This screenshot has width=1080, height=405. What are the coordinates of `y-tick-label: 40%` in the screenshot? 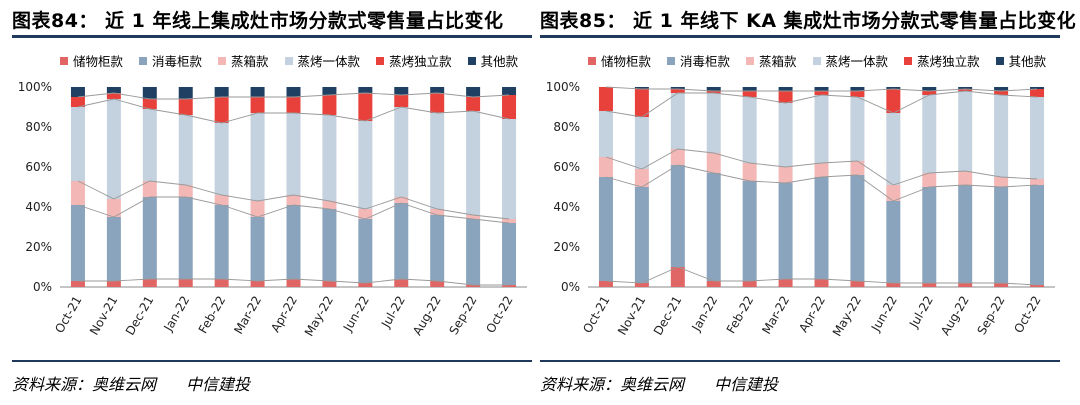 It's located at (38, 207).